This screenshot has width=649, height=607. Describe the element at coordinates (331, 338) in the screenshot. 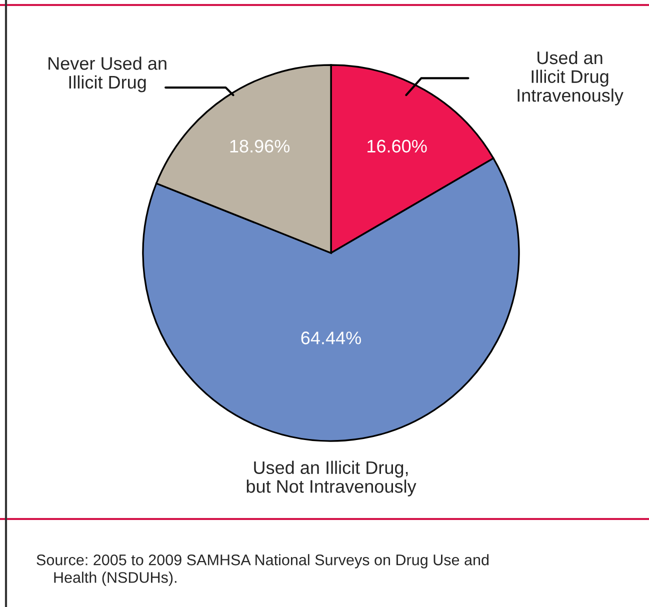

I see `data-label: 64.44%` at that location.